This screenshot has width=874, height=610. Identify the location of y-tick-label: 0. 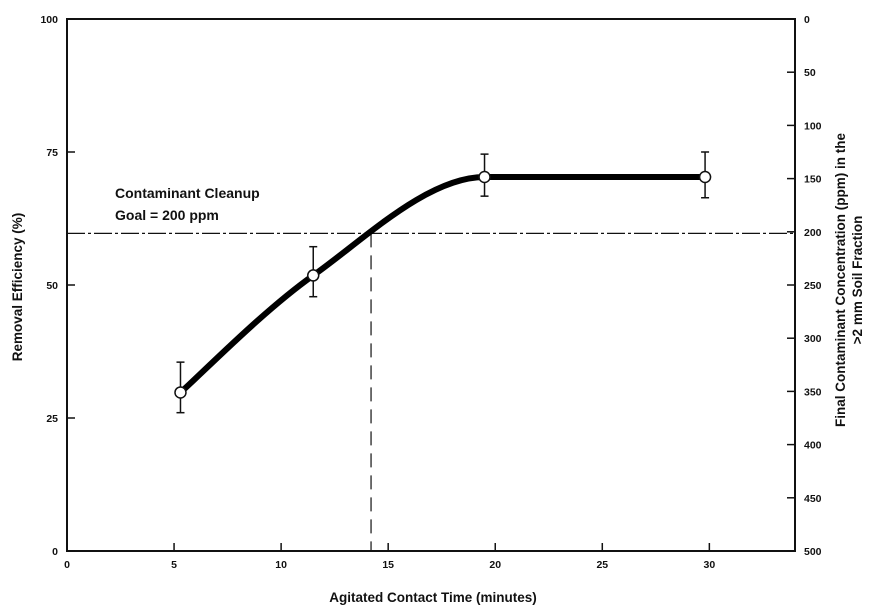
(55, 552).